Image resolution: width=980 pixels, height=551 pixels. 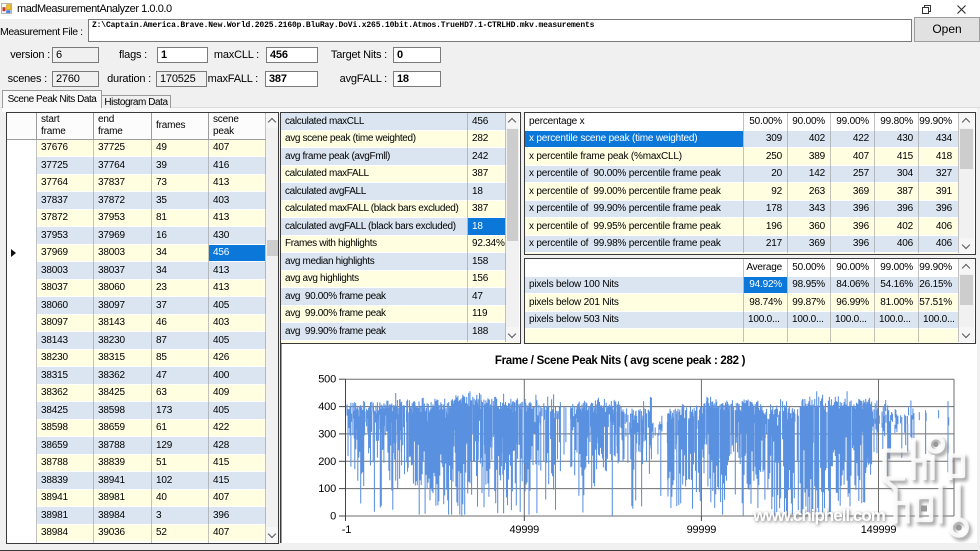 I want to click on svg-text: 99999, so click(x=702, y=530).